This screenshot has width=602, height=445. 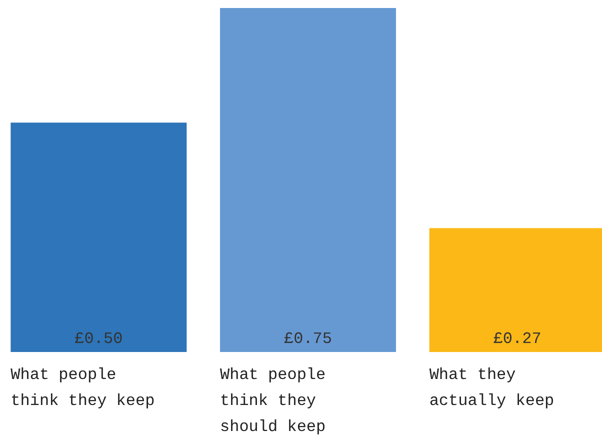 What do you see at coordinates (273, 401) in the screenshot?
I see `x-tick-label: What people think they should keep` at bounding box center [273, 401].